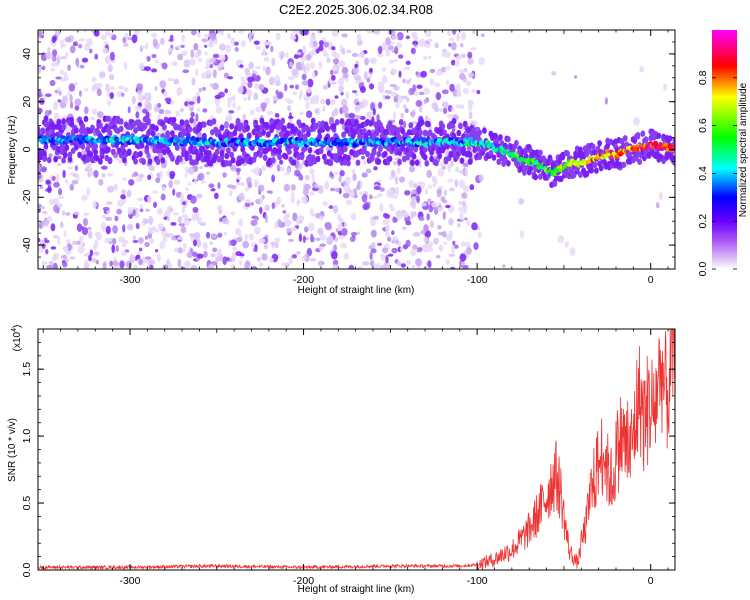 This screenshot has height=600, width=750. I want to click on x-tick-label: 0, so click(651, 581).